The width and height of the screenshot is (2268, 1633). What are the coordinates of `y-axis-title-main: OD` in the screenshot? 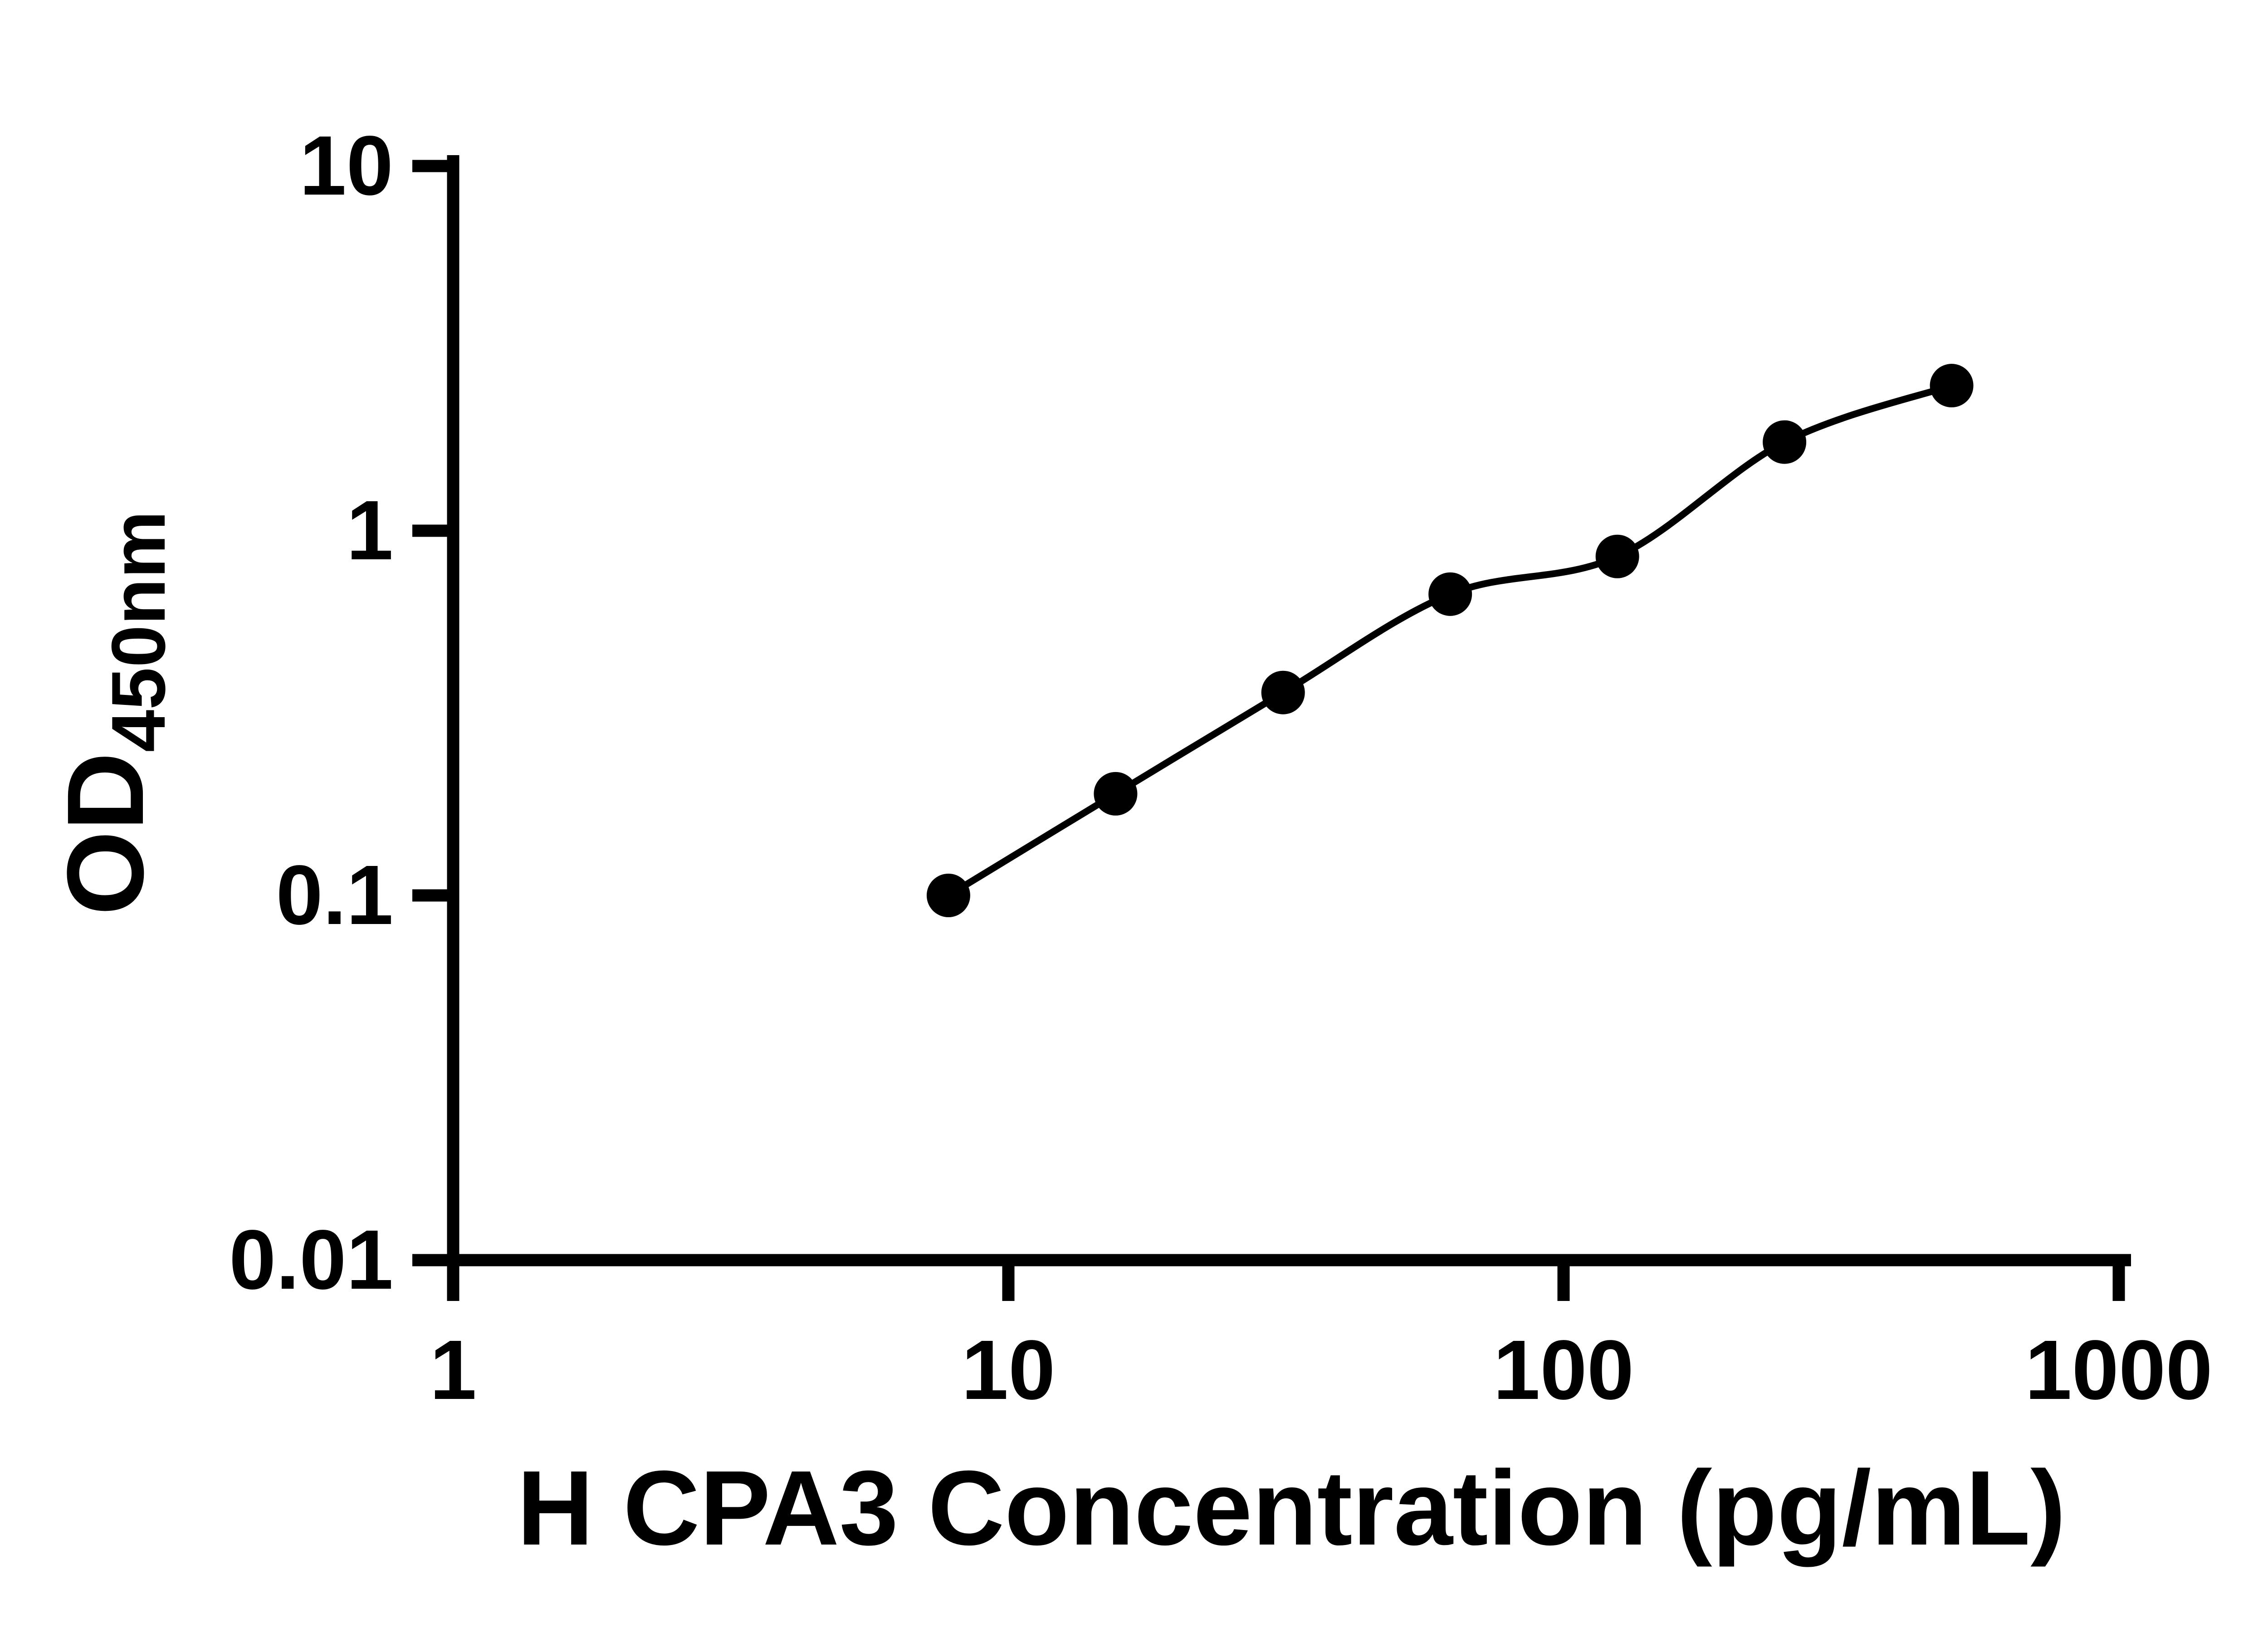 It's located at (105, 833).